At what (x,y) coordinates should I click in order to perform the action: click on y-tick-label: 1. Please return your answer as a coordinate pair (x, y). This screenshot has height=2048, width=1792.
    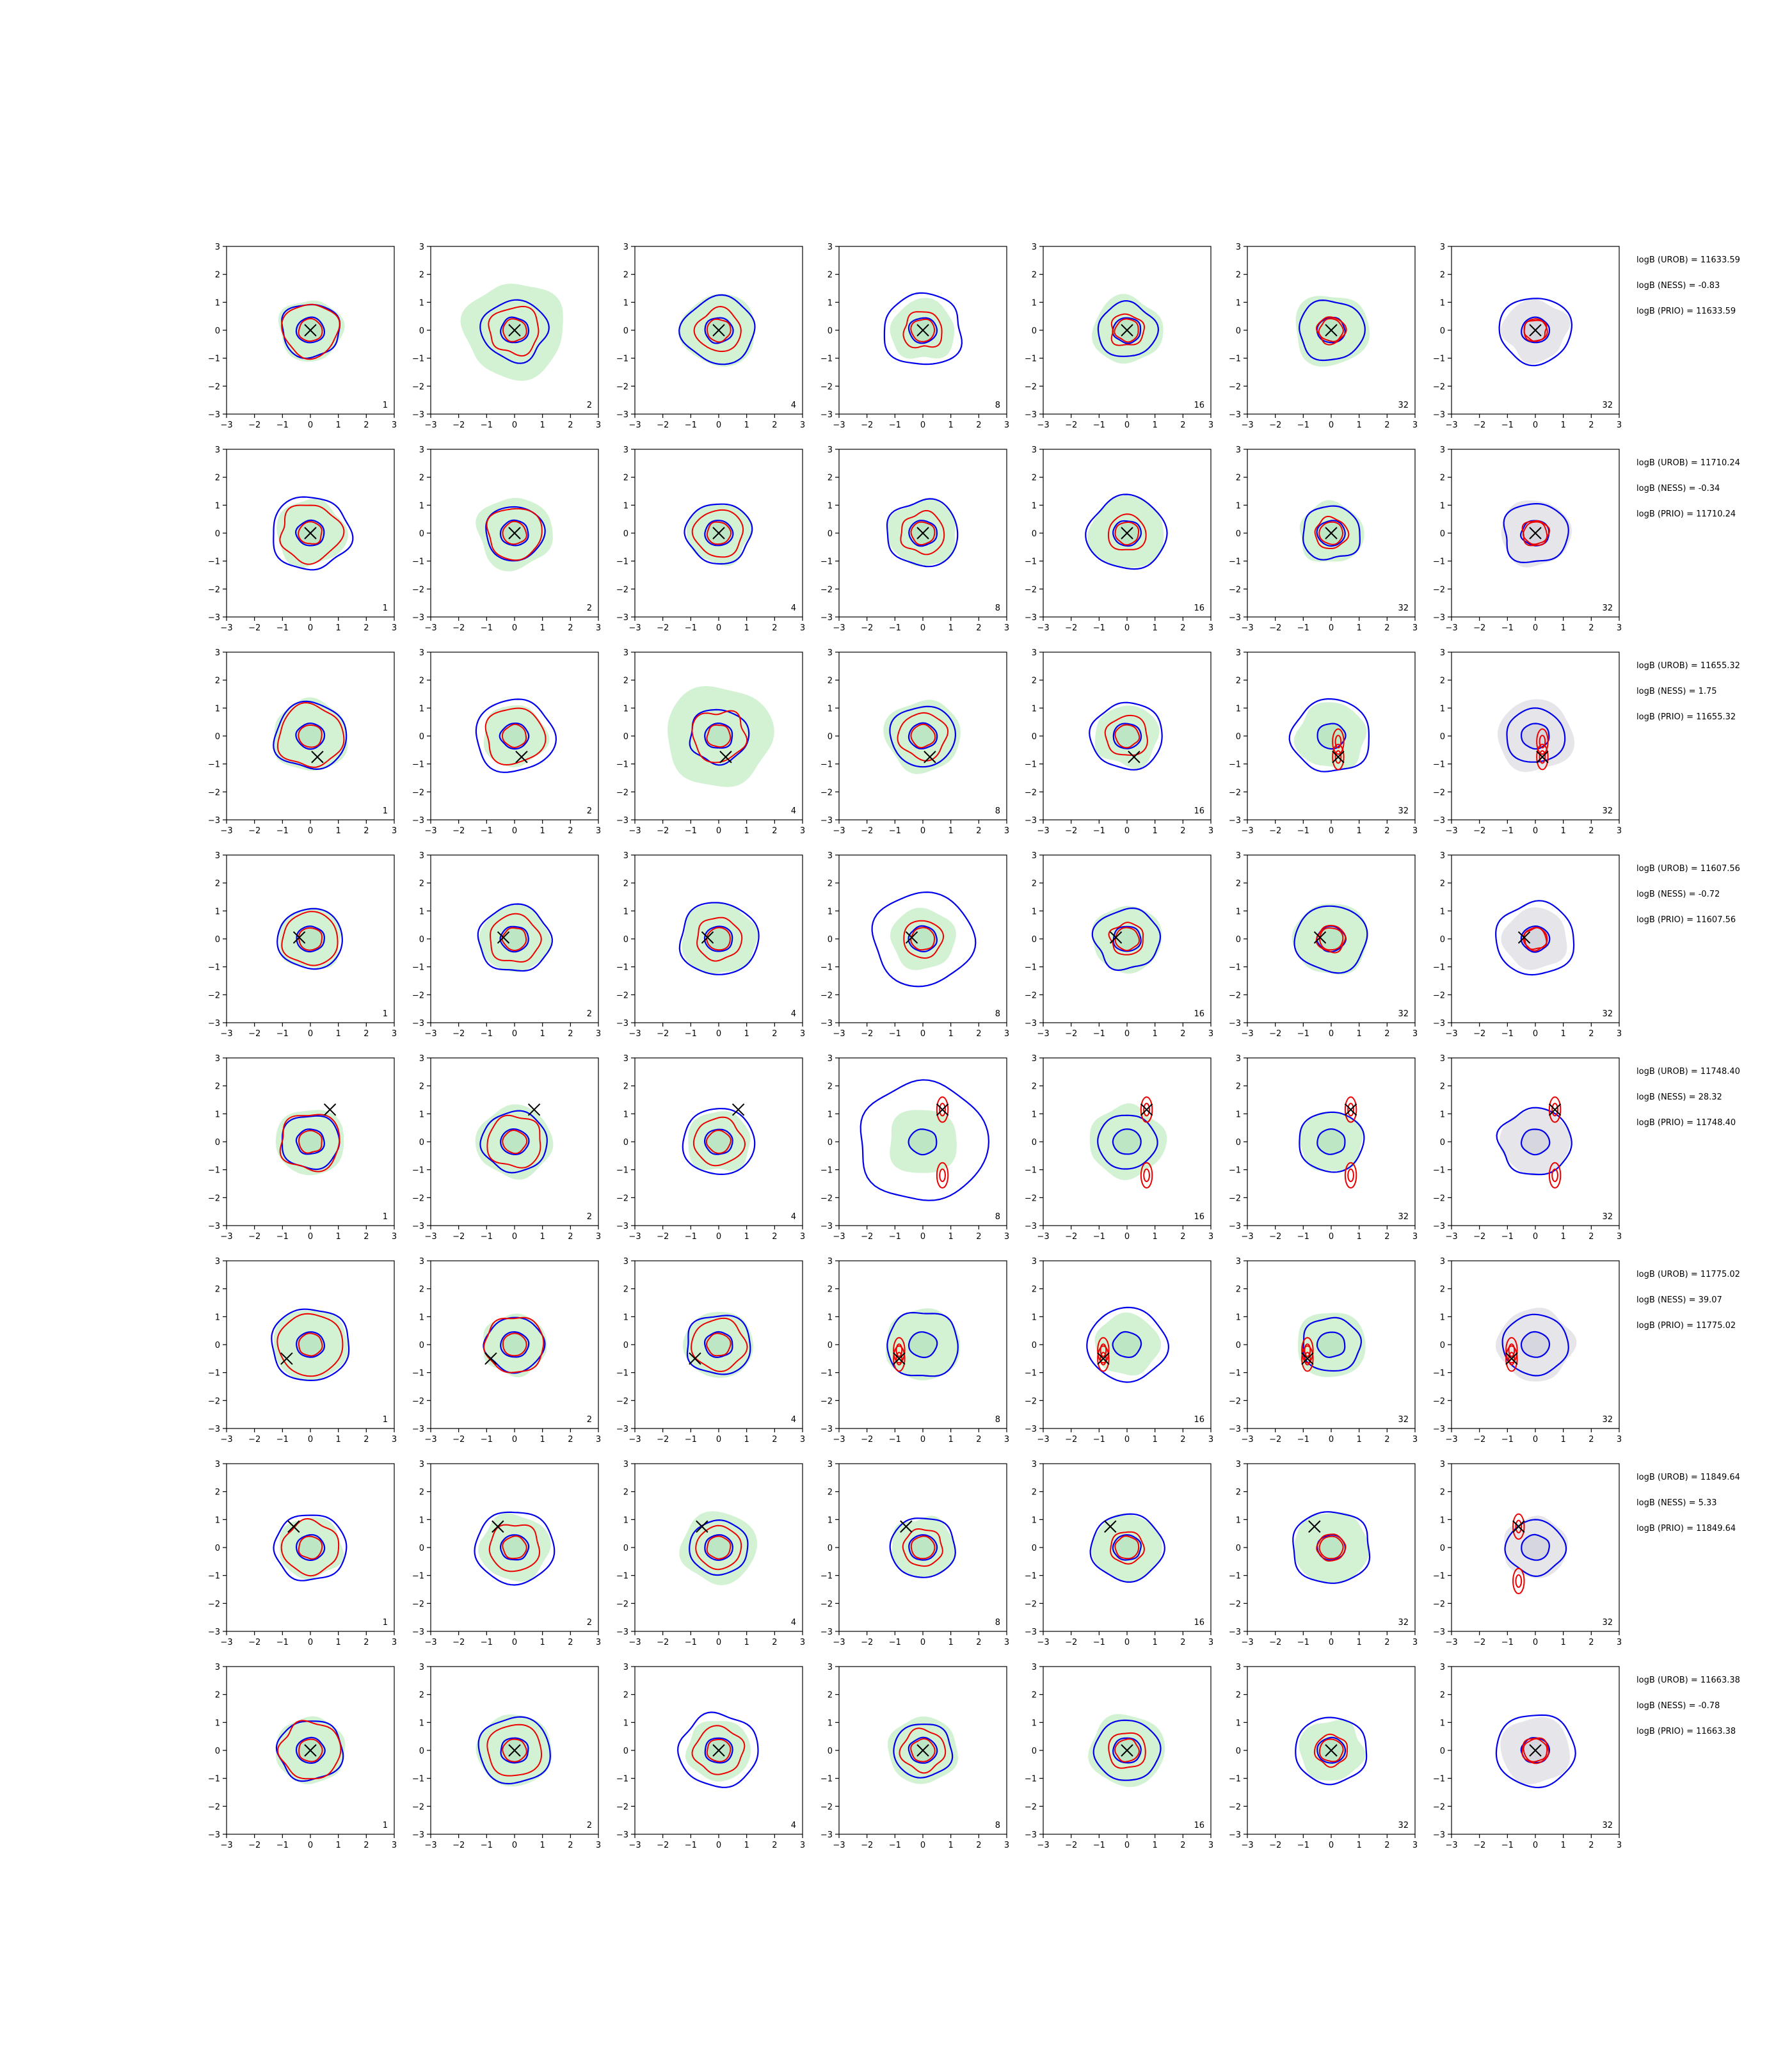
    Looking at the image, I should click on (421, 1114).